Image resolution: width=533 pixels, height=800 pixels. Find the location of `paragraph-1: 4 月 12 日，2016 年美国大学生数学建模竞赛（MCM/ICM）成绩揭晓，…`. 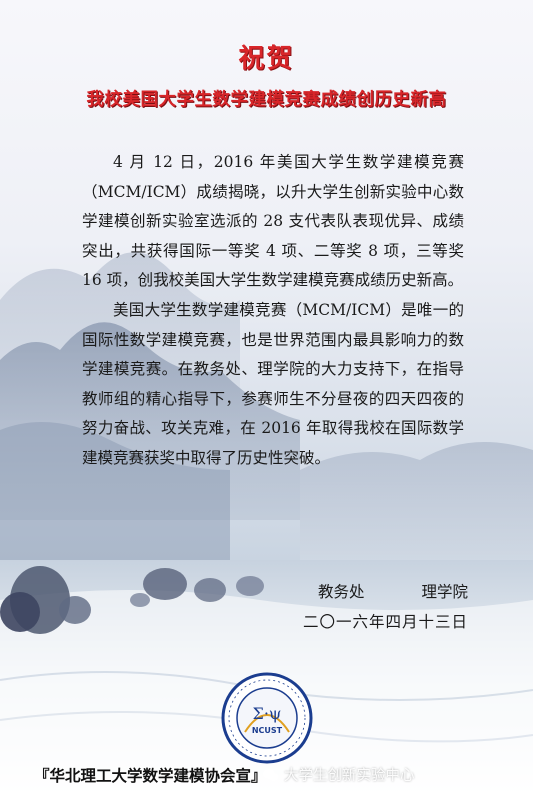

paragraph-1: 4 月 12 日，2016 年美国大学生数学建模竞赛（MCM/ICM）成绩揭晓，… is located at coordinates (273, 221).